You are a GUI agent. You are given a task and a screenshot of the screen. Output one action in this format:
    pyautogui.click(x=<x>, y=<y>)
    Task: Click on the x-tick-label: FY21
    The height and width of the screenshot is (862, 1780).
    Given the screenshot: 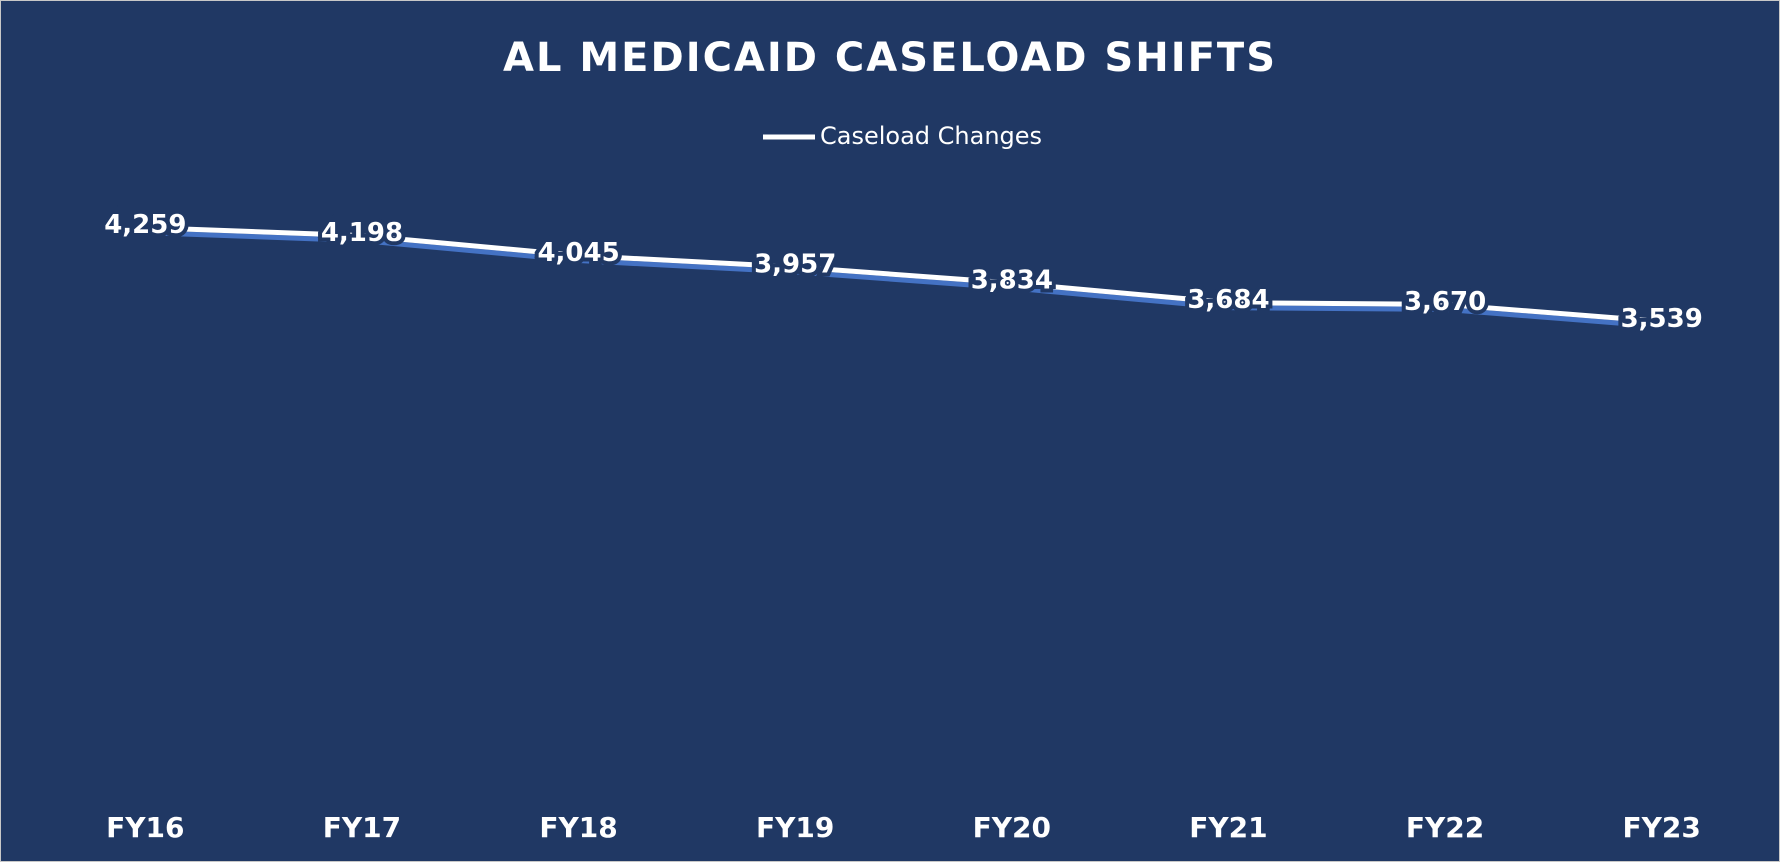 What is the action you would take?
    pyautogui.click(x=1228, y=827)
    